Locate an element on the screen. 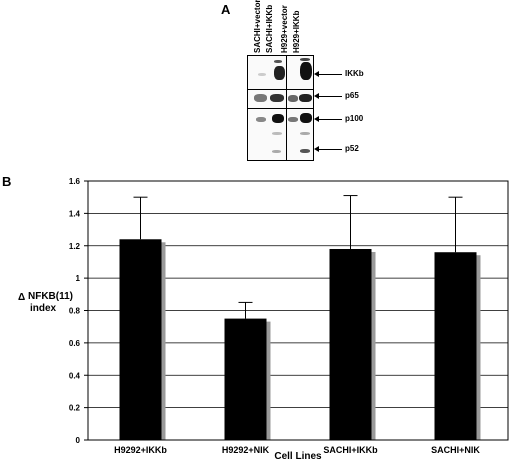  y-tick-label: 0.4 is located at coordinates (75, 375).